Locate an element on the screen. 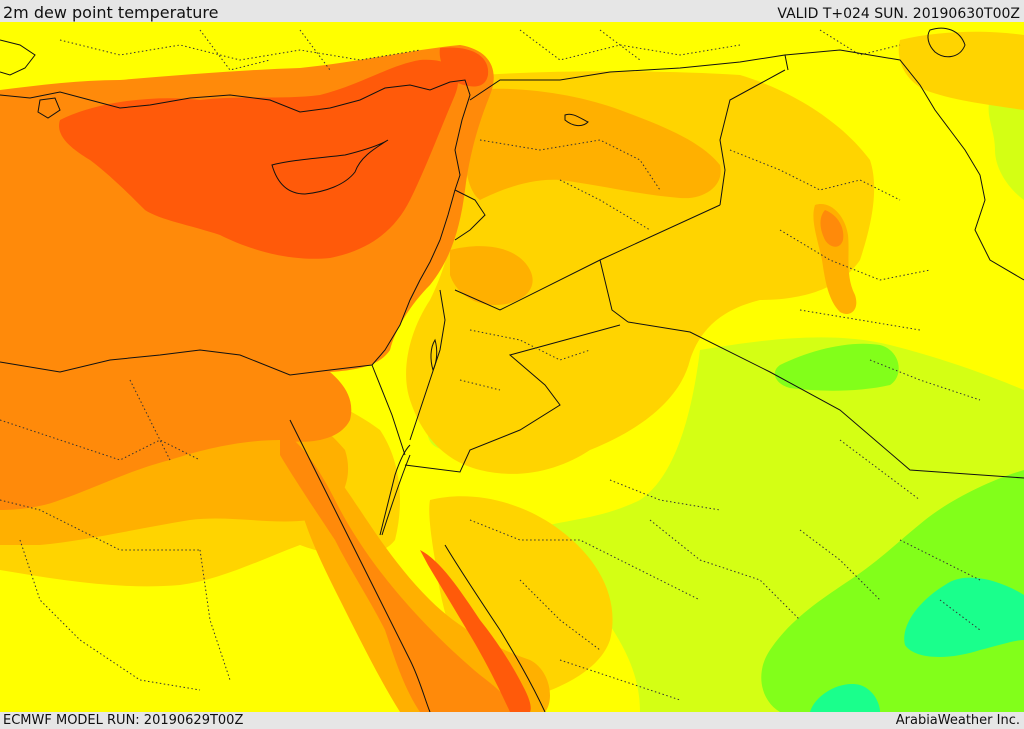 The image size is (1024, 729). model-run-label: ECMWF MODEL RUN: 20190629T00Z is located at coordinates (123, 720).